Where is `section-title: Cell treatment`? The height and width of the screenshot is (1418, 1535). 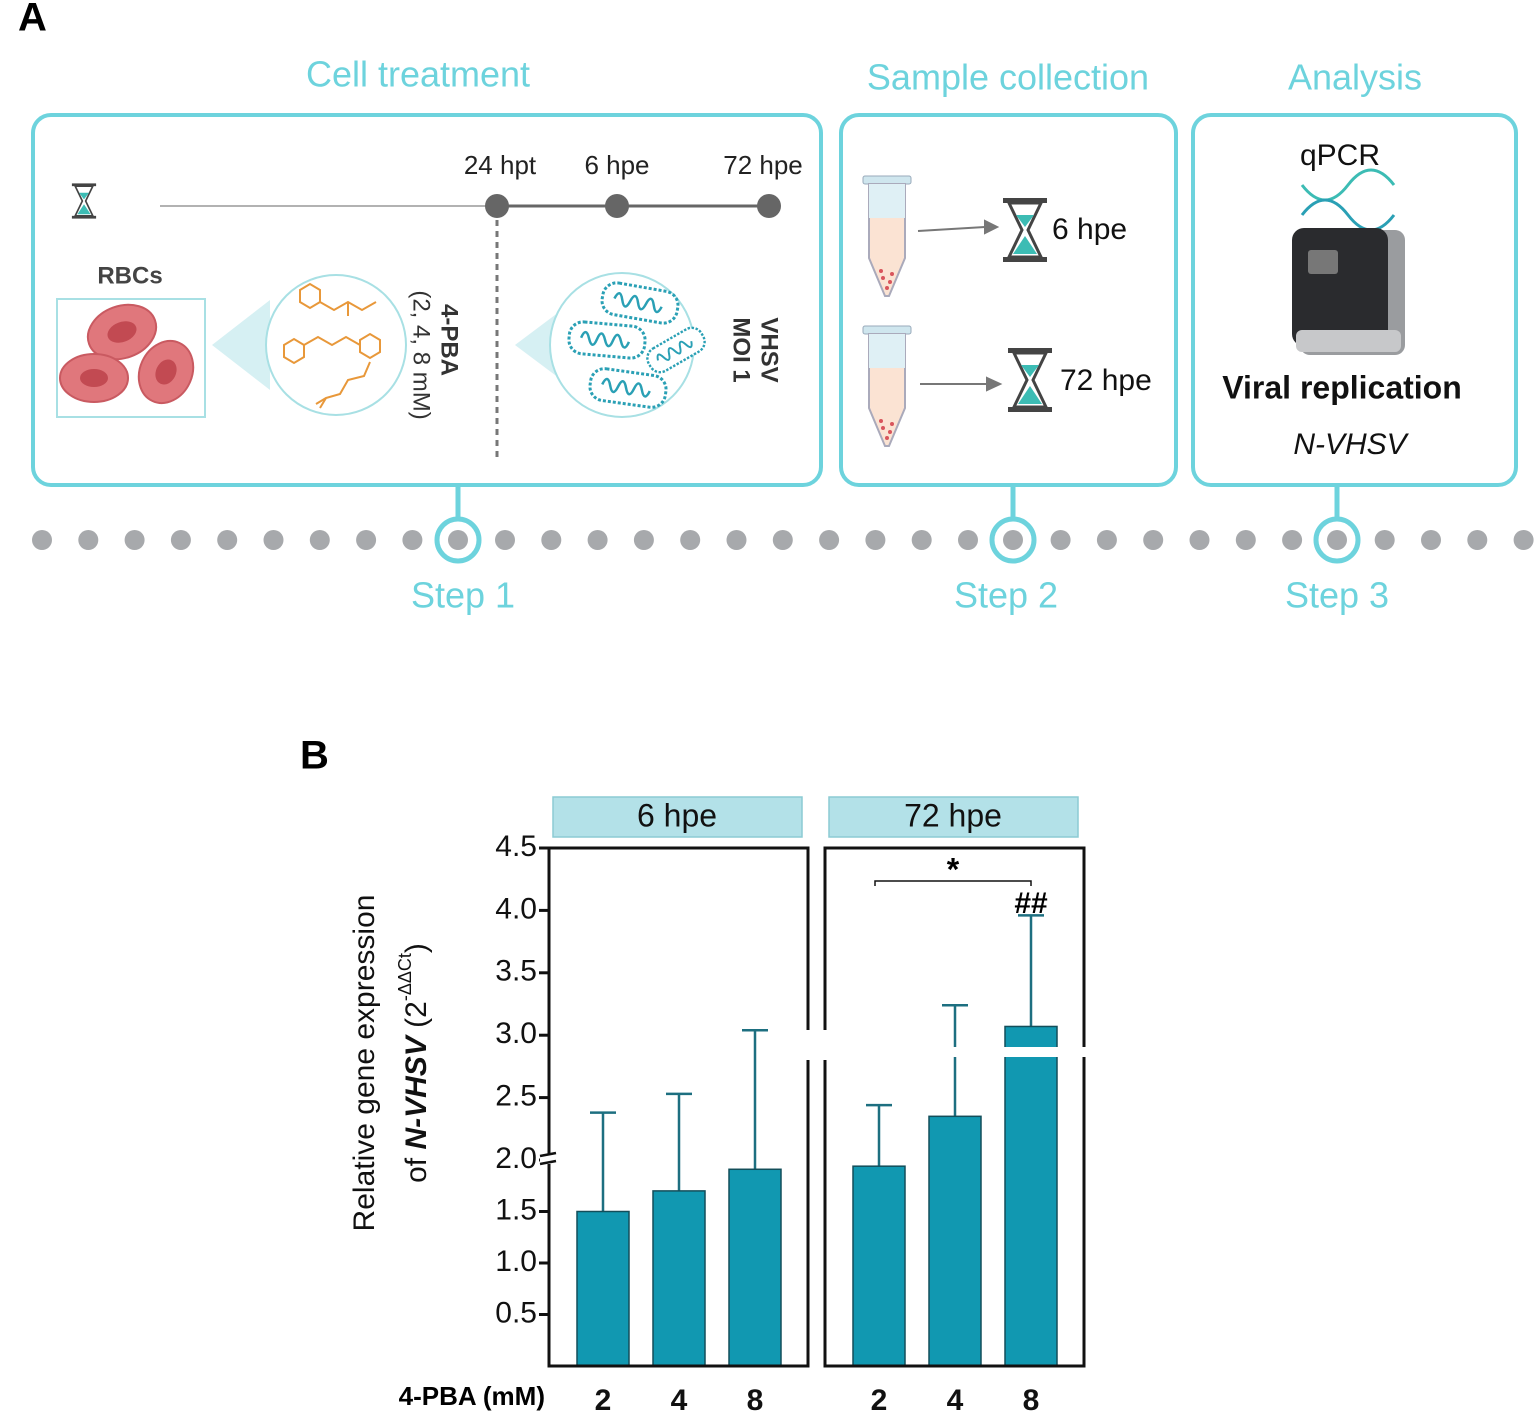 section-title: Cell treatment is located at coordinates (418, 74).